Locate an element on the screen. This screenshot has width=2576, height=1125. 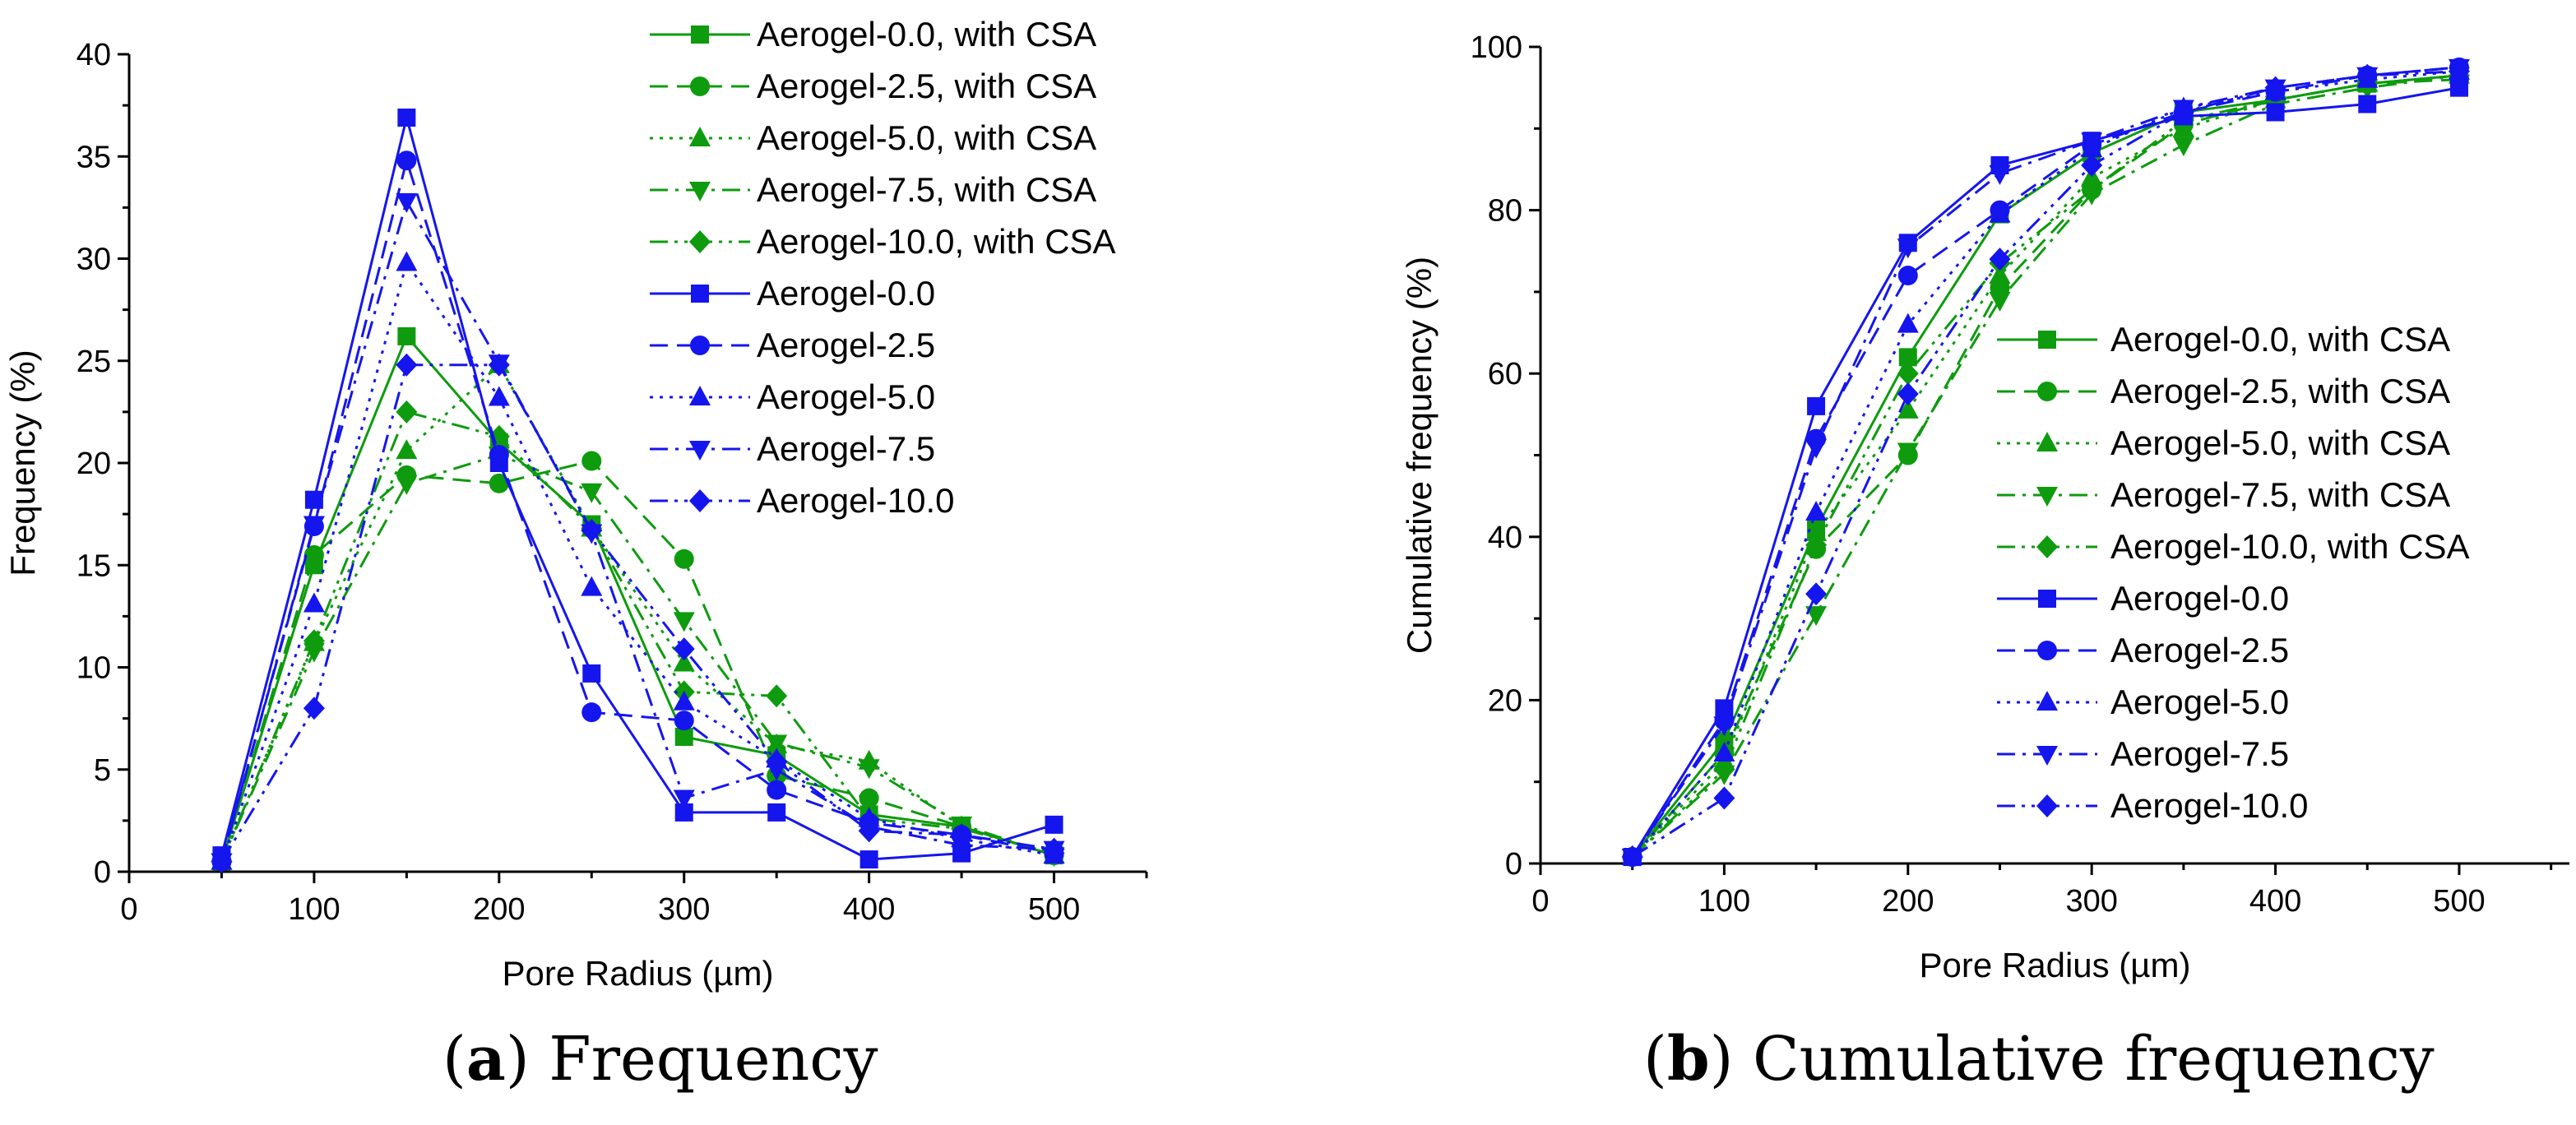
x-axis-label: Pore Radius (µm) is located at coordinates (2055, 965).